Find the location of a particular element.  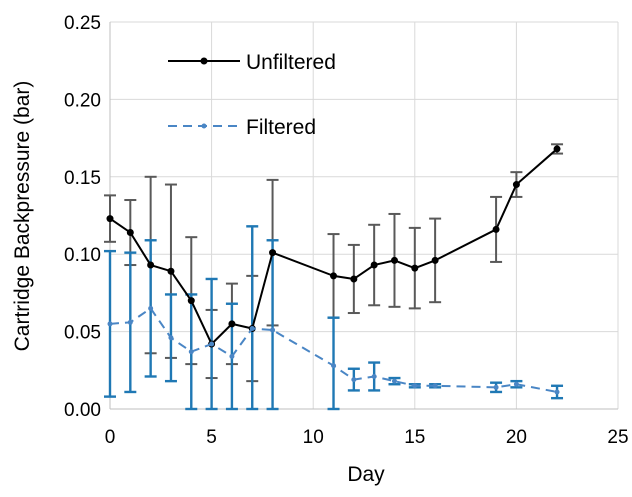

x-tick-label: 10 is located at coordinates (313, 437).